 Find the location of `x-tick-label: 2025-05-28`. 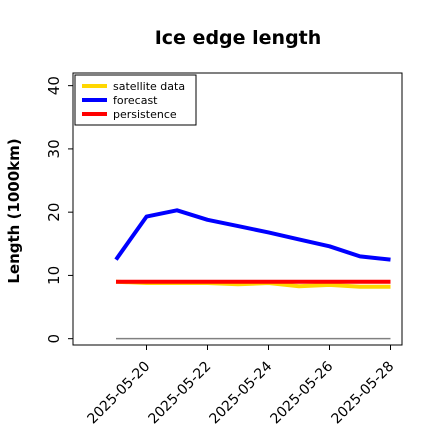

x-tick-label: 2025-05-28 is located at coordinates (362, 393).